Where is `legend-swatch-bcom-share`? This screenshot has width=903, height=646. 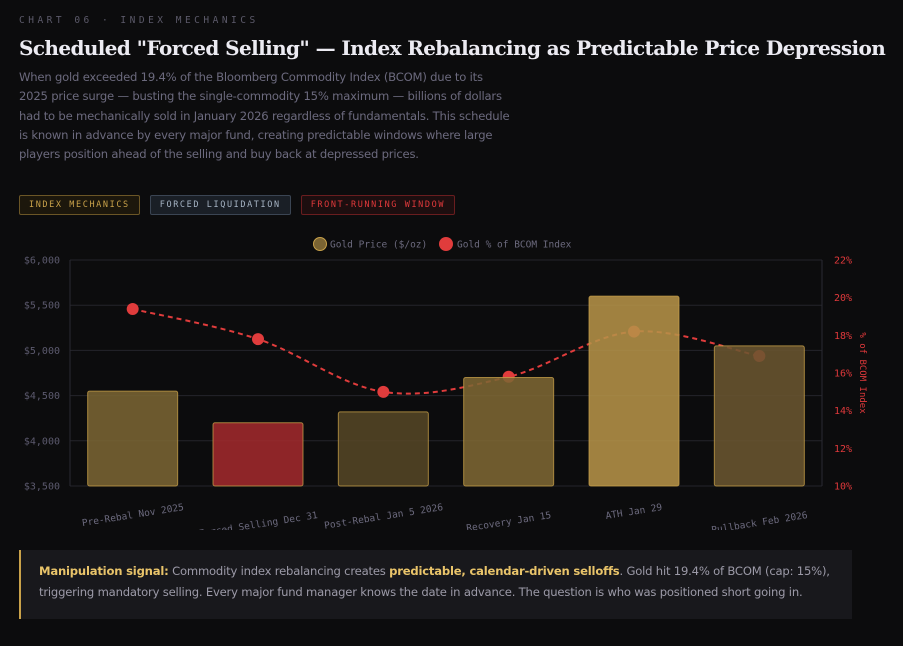
legend-swatch-bcom-share is located at coordinates (446, 244).